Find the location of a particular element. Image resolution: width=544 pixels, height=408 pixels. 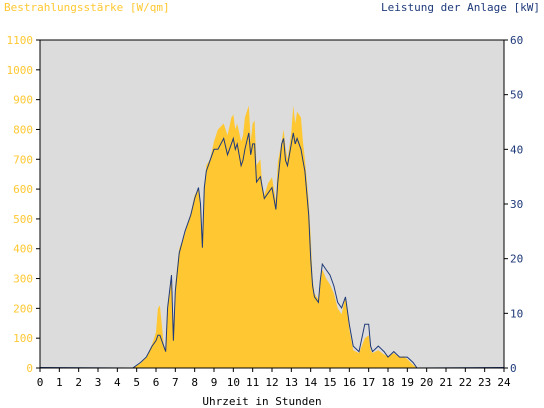

x-tick-label-15: 15 is located at coordinates (329, 382).